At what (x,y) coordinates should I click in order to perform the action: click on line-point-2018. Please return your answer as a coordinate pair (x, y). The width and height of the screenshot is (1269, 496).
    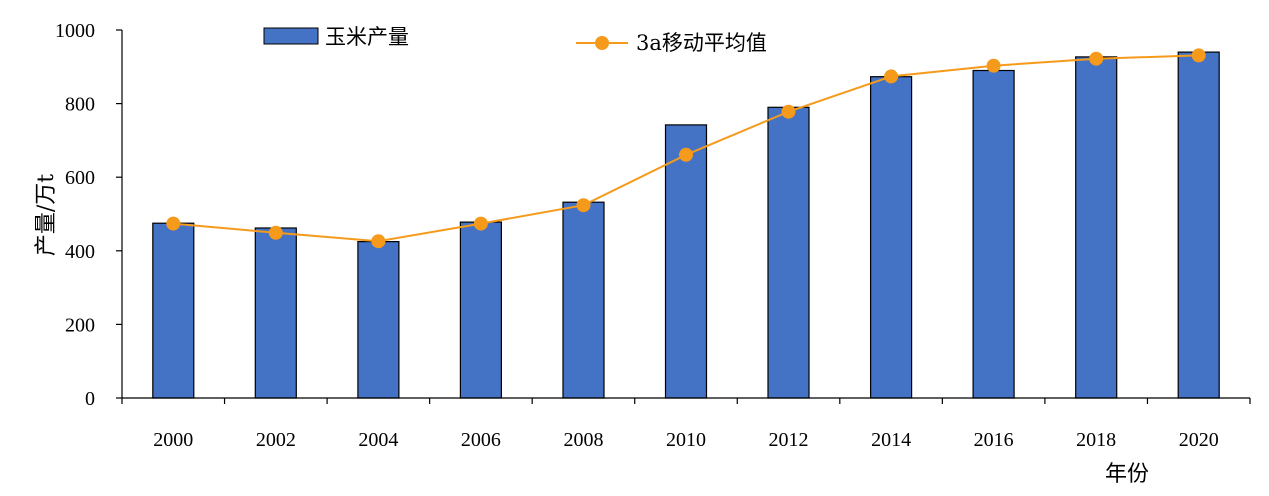
    Looking at the image, I should click on (1096, 58).